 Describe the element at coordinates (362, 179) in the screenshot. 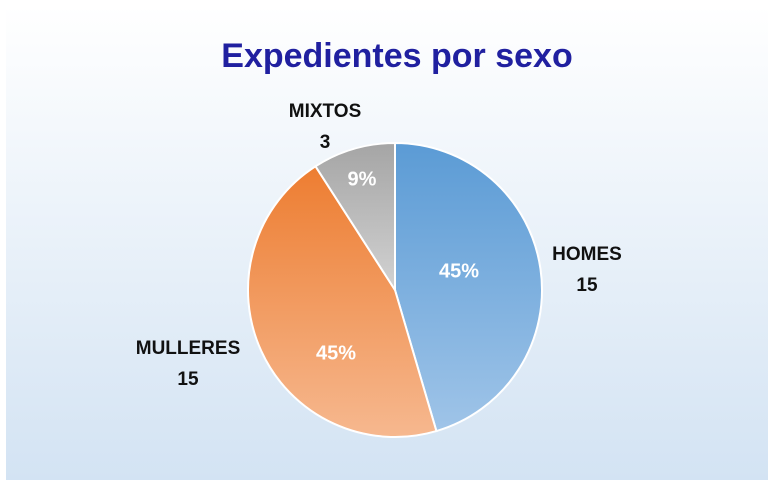

I see `percent-label: 9%` at that location.